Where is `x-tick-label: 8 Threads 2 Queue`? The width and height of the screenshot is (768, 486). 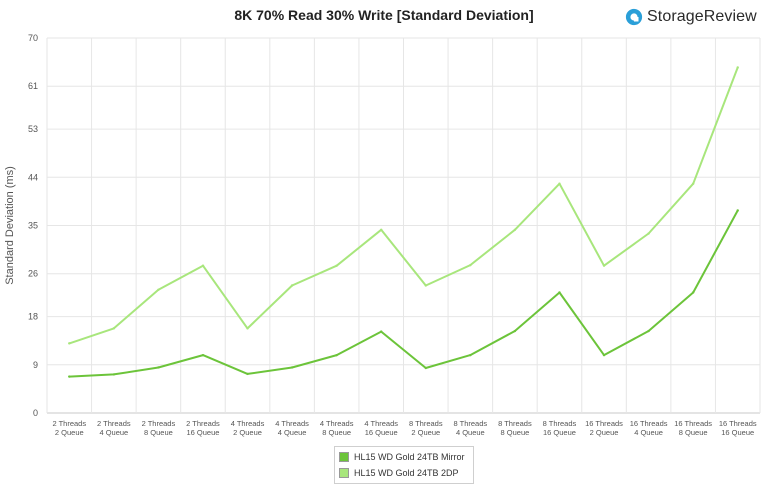 x-tick-label: 8 Threads 2 Queue is located at coordinates (426, 428).